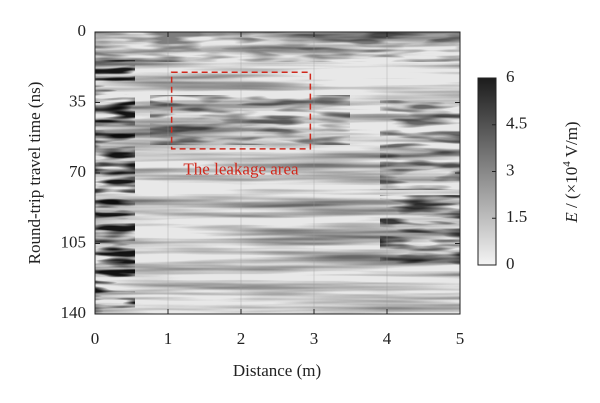 Image resolution: width=600 pixels, height=403 pixels. I want to click on colorbar-label: E / (×104 V/m), so click(571, 172).